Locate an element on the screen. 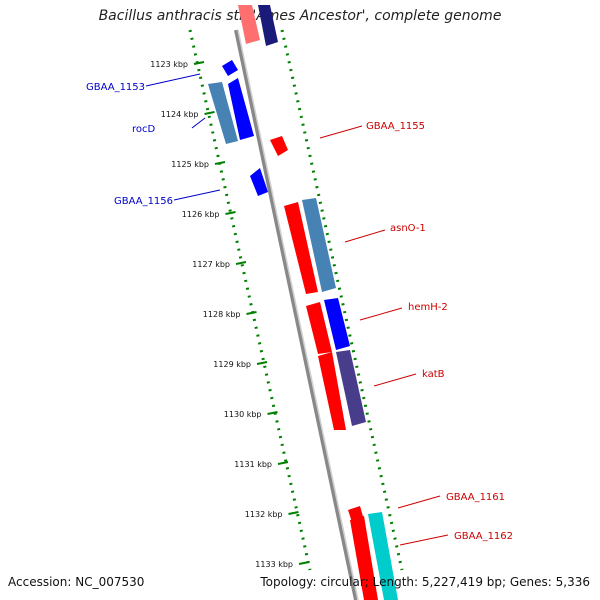  right-feature-label: katB is located at coordinates (409, 378).